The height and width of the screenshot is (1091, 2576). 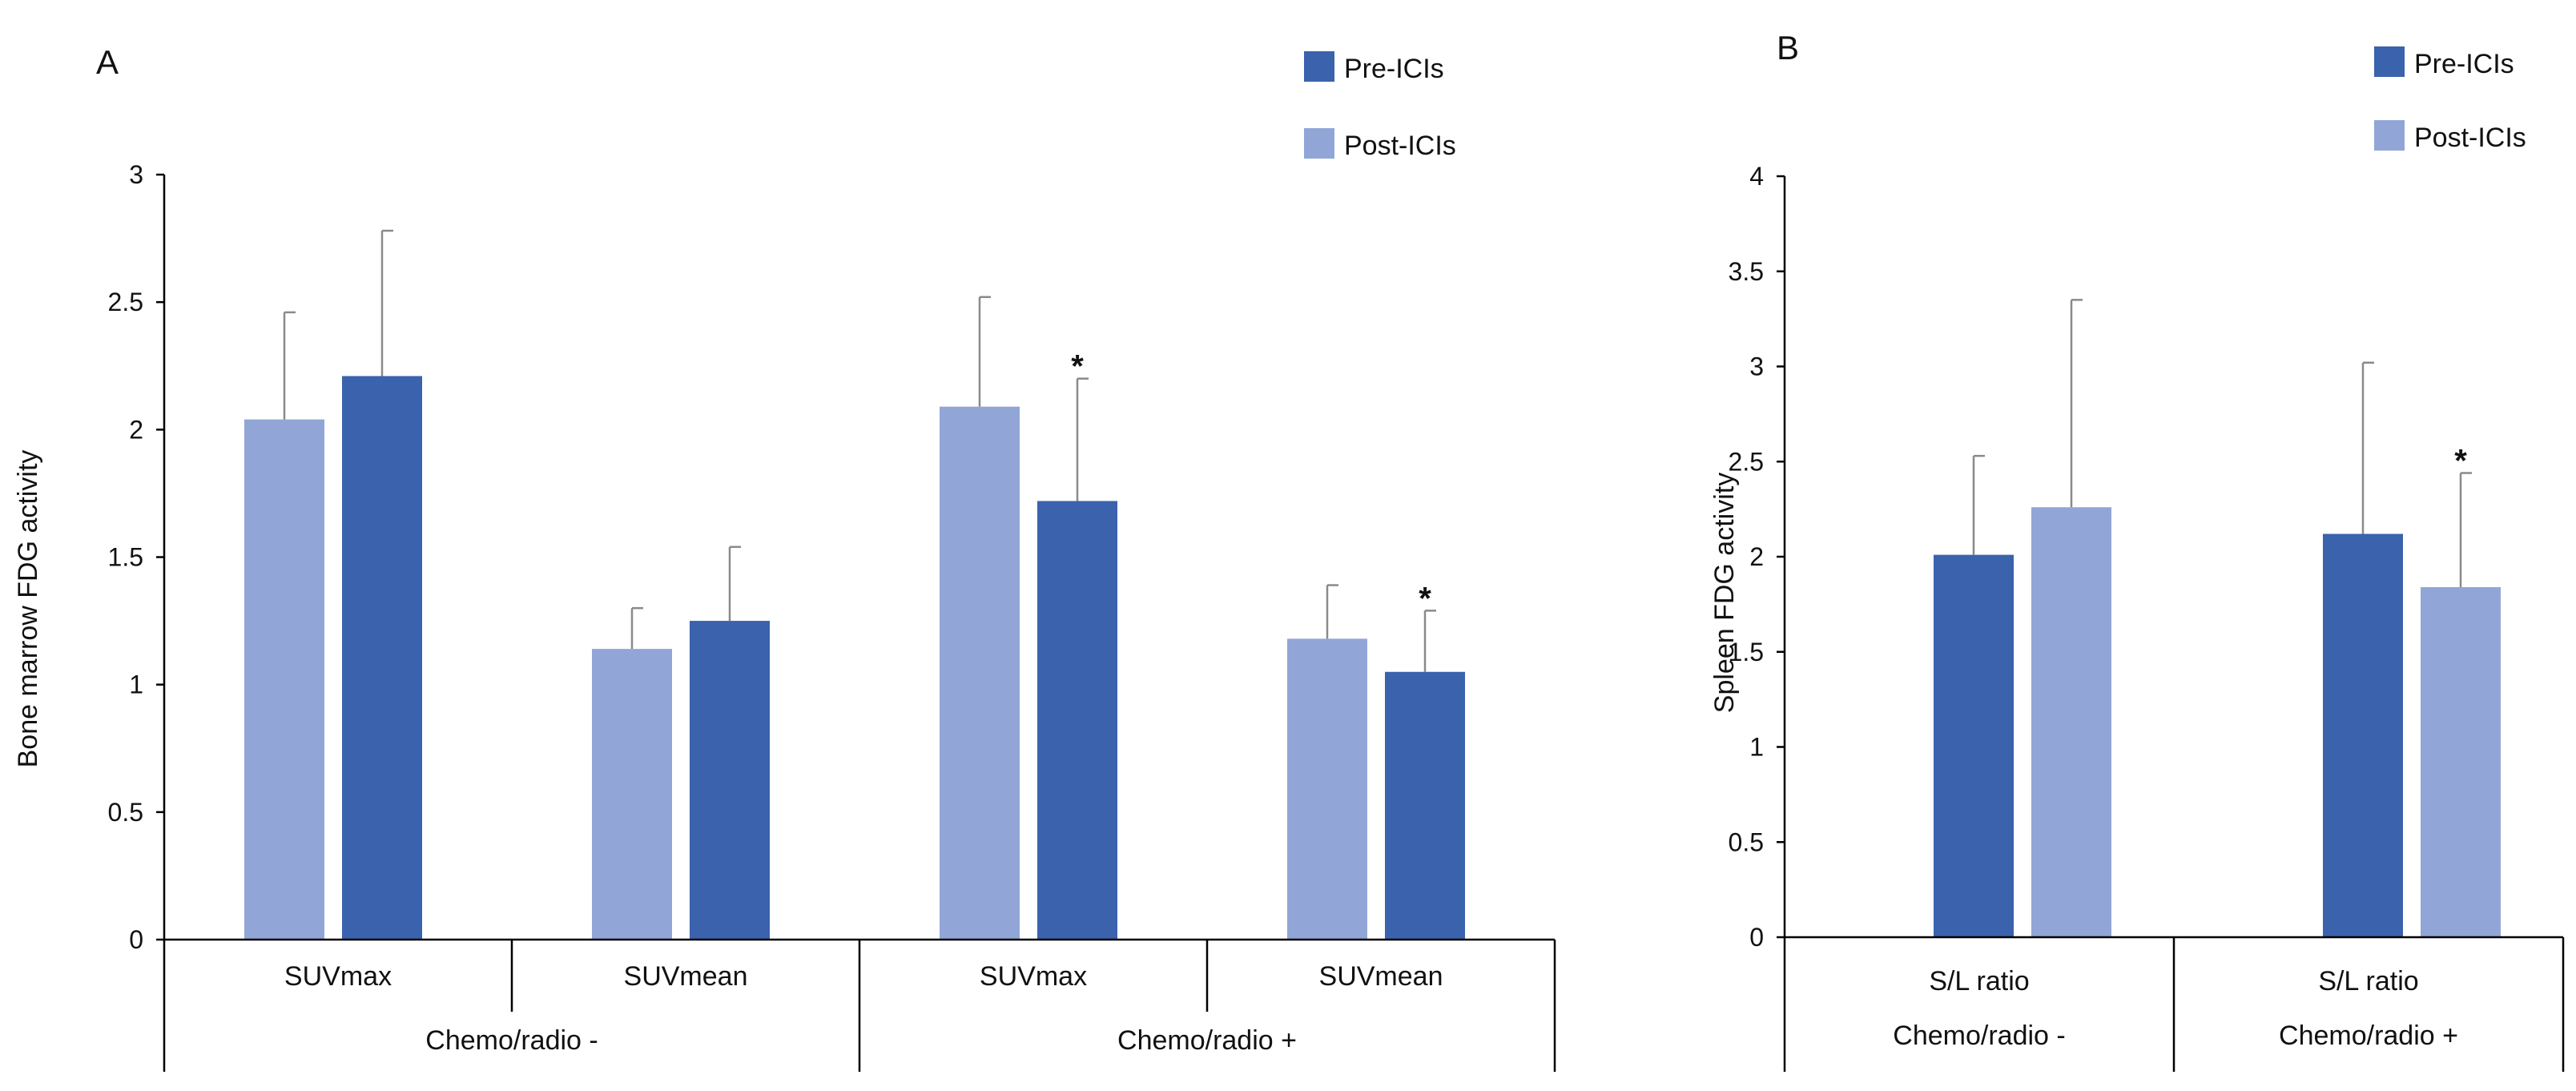 I want to click on panel-b-y-axis-label: Spleen FDG activity, so click(x=1725, y=593).